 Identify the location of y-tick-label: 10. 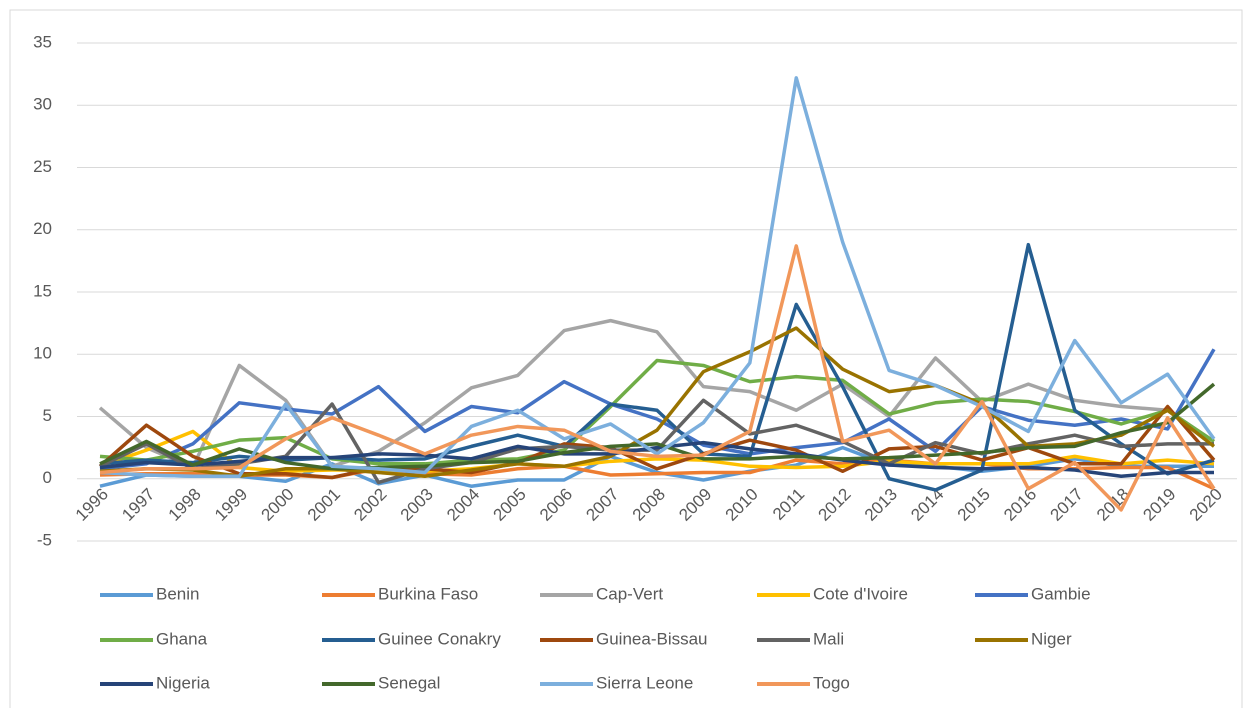
(42, 353).